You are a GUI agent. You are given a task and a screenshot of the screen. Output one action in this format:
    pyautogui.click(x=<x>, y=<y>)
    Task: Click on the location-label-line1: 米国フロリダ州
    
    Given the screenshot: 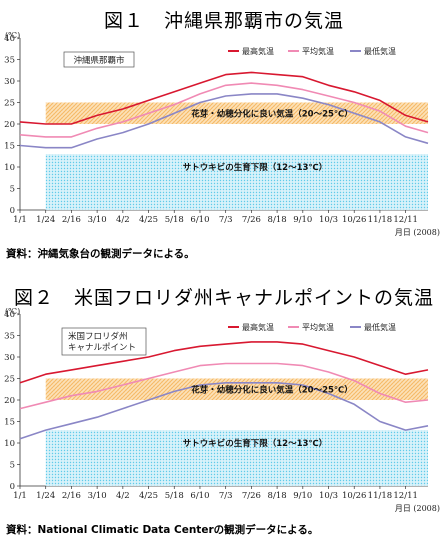 What is the action you would take?
    pyautogui.click(x=98, y=336)
    